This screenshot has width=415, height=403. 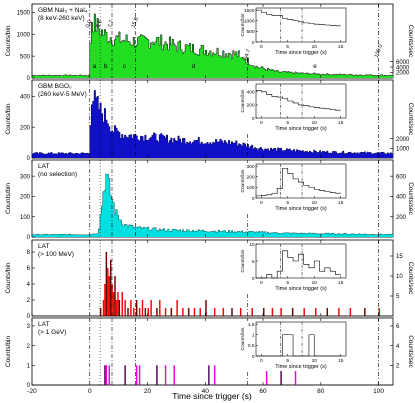 I want to click on y-tick-label: 100, so click(x=25, y=218).